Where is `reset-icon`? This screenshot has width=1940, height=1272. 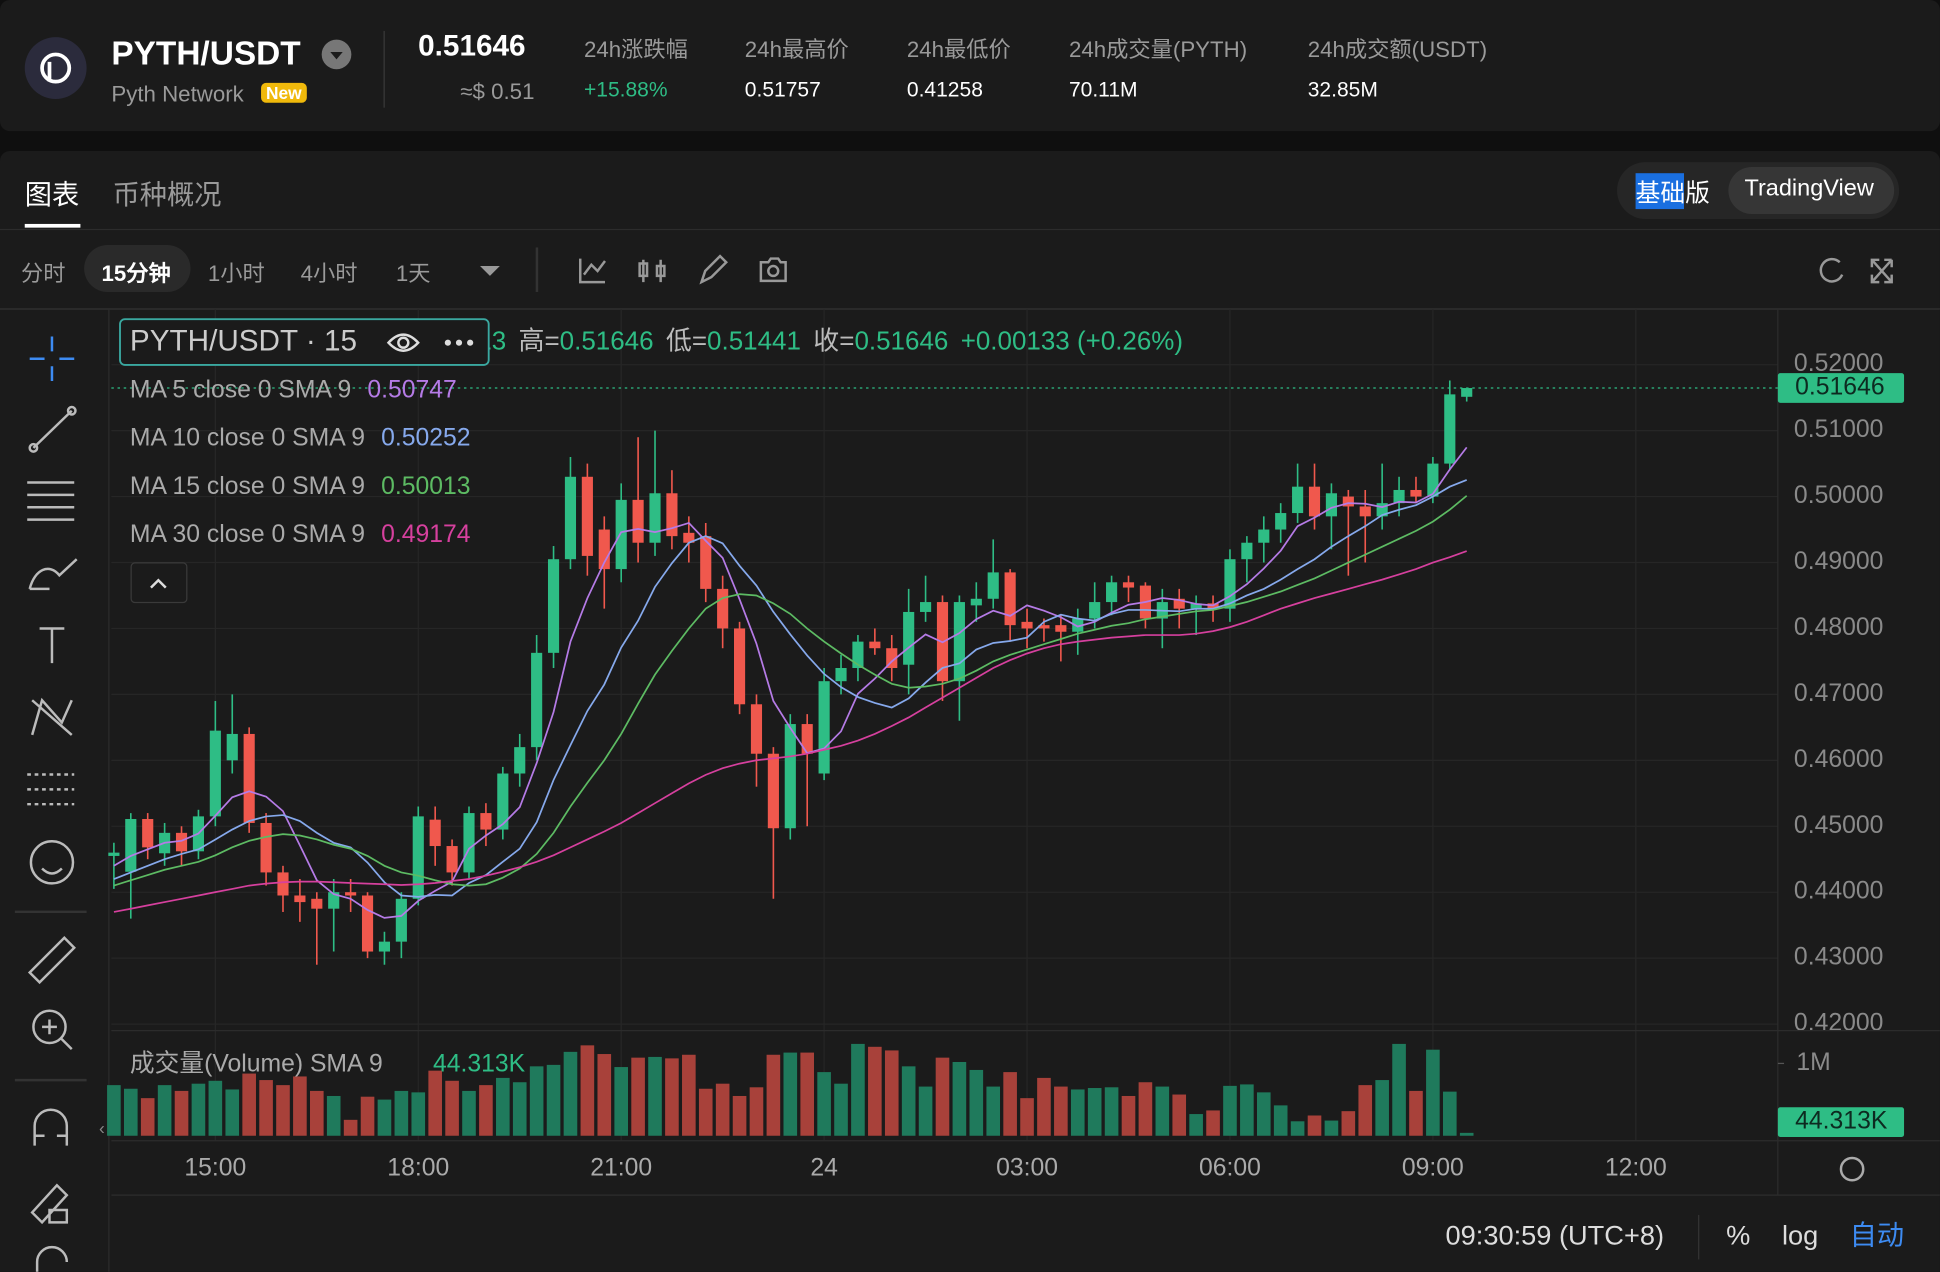 reset-icon is located at coordinates (1831, 270).